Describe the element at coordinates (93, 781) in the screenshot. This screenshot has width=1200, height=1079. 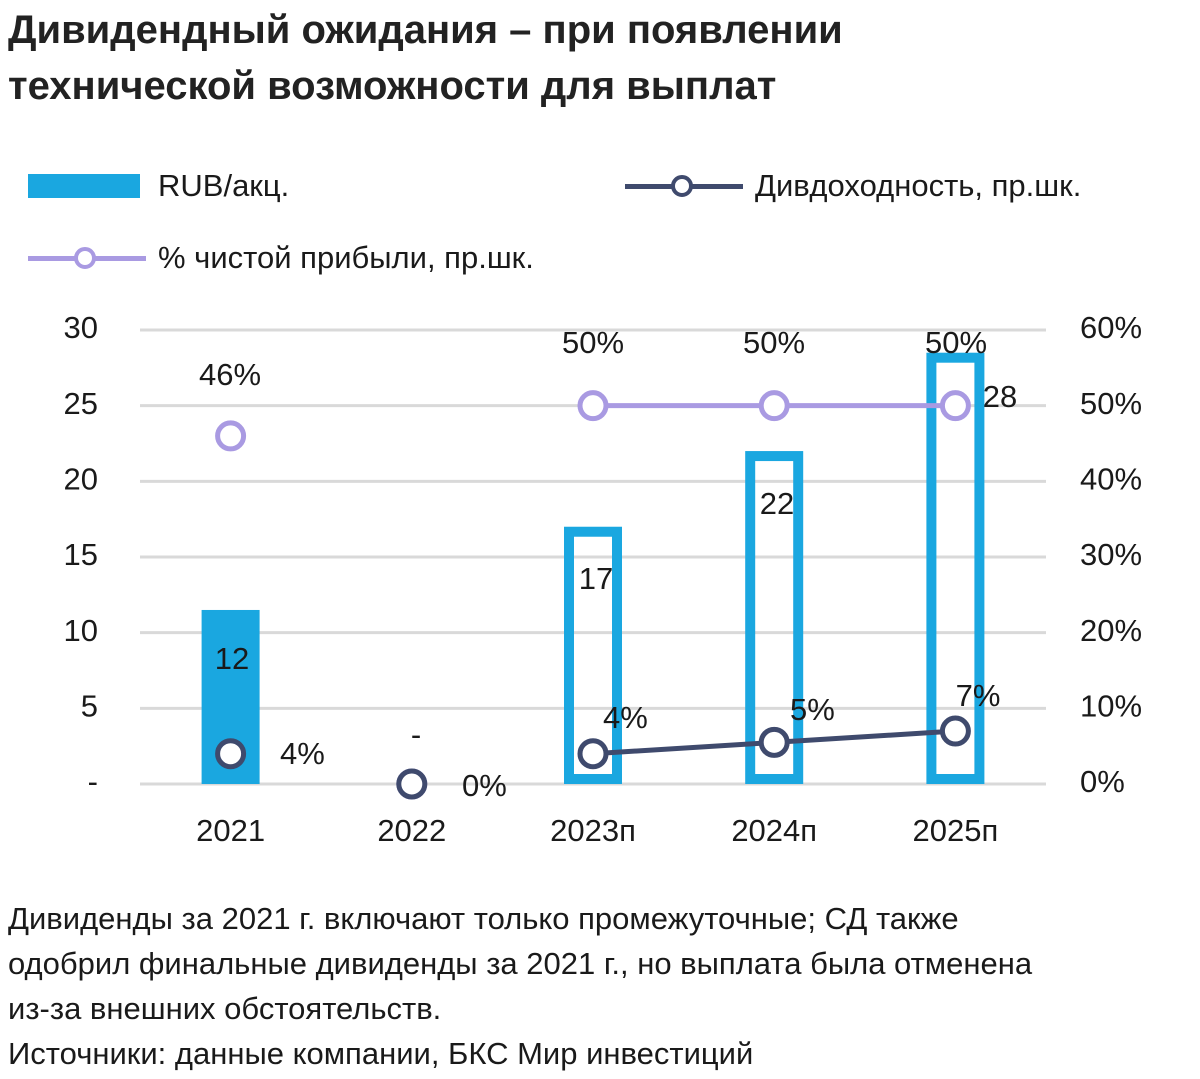
I see `y-left-tick-label: -` at that location.